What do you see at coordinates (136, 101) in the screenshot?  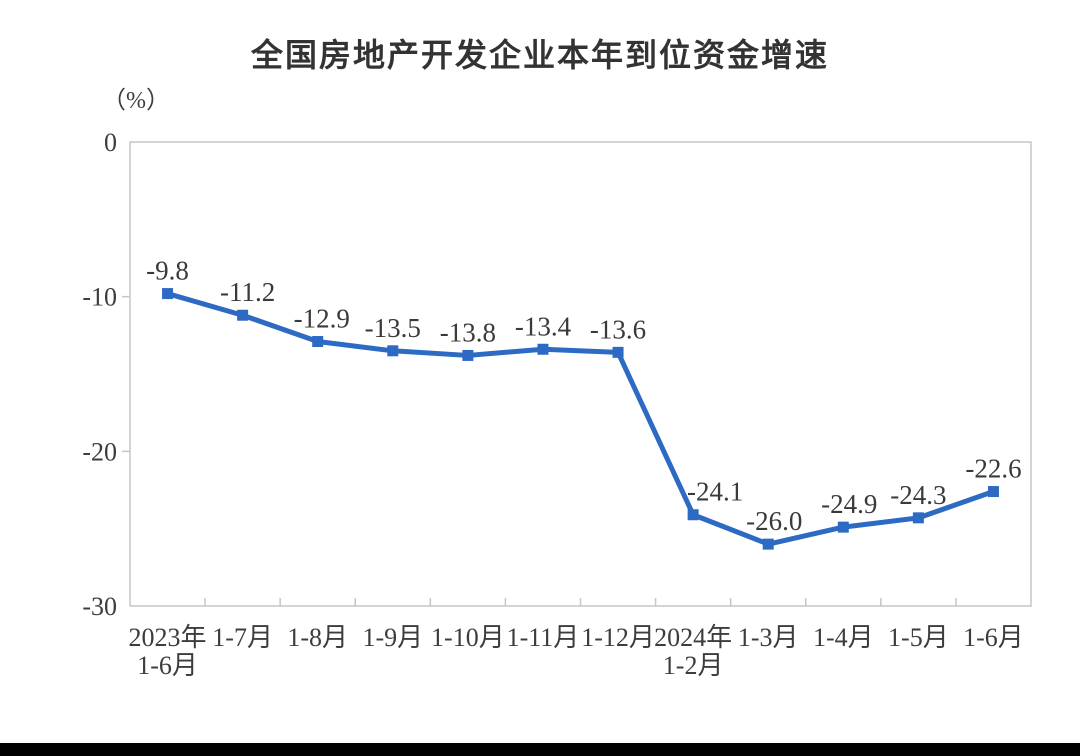 I see `y-axis-unit-label: （%）` at bounding box center [136, 101].